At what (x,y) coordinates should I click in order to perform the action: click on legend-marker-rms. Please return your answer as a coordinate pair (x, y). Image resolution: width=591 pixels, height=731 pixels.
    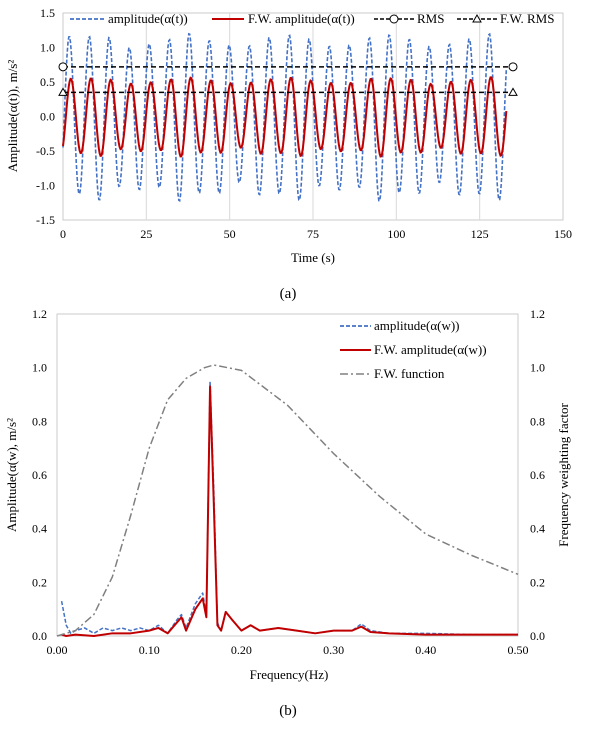
    Looking at the image, I should click on (394, 19).